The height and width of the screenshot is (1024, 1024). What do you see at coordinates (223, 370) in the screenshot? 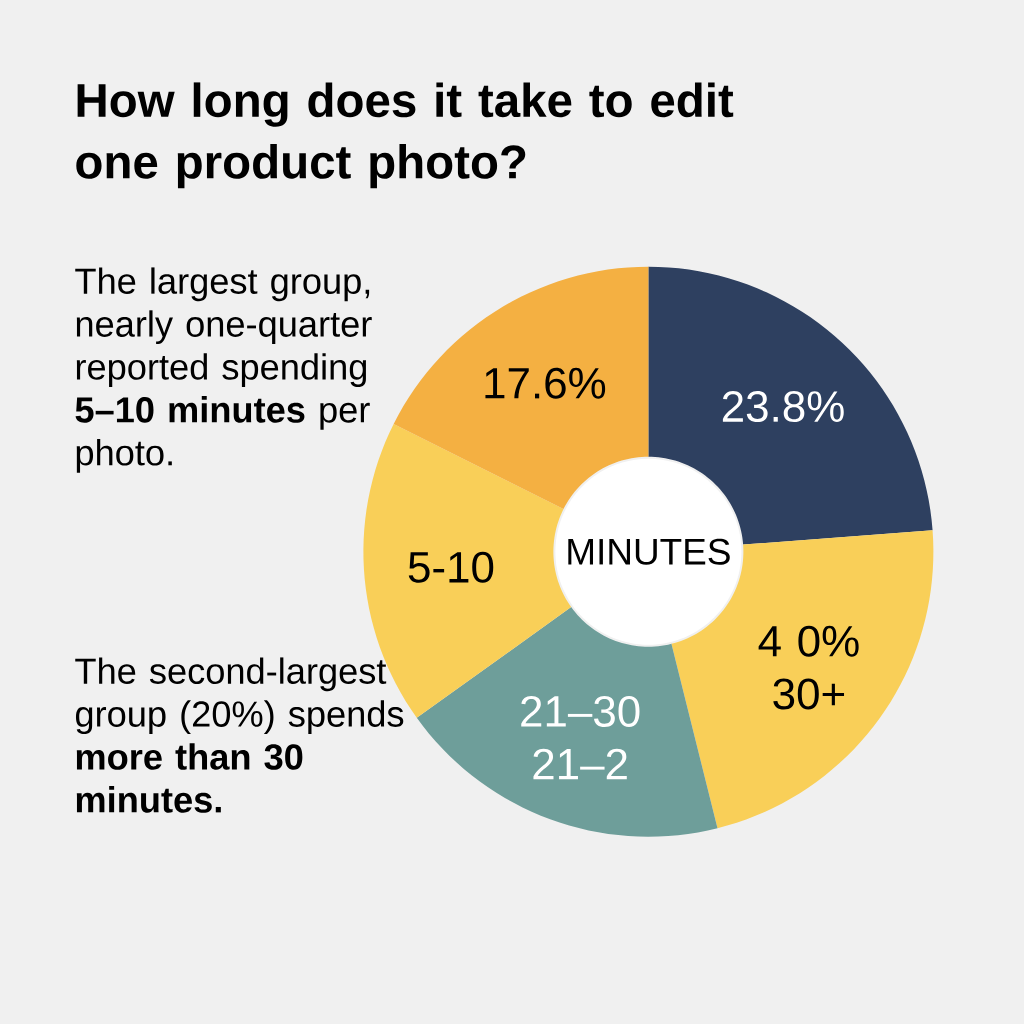
I see `text: The largest group, nearly one-quarter reported spending 5–10 minutes per photo.` at bounding box center [223, 370].